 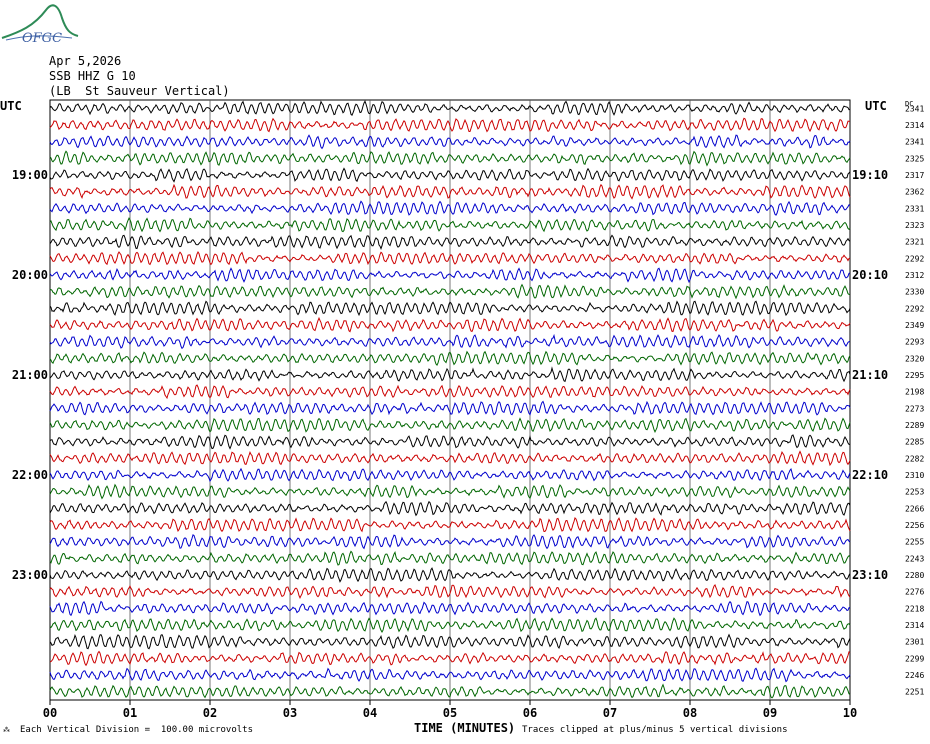 I want to click on dc-offset-label: 2255, so click(x=914, y=542).